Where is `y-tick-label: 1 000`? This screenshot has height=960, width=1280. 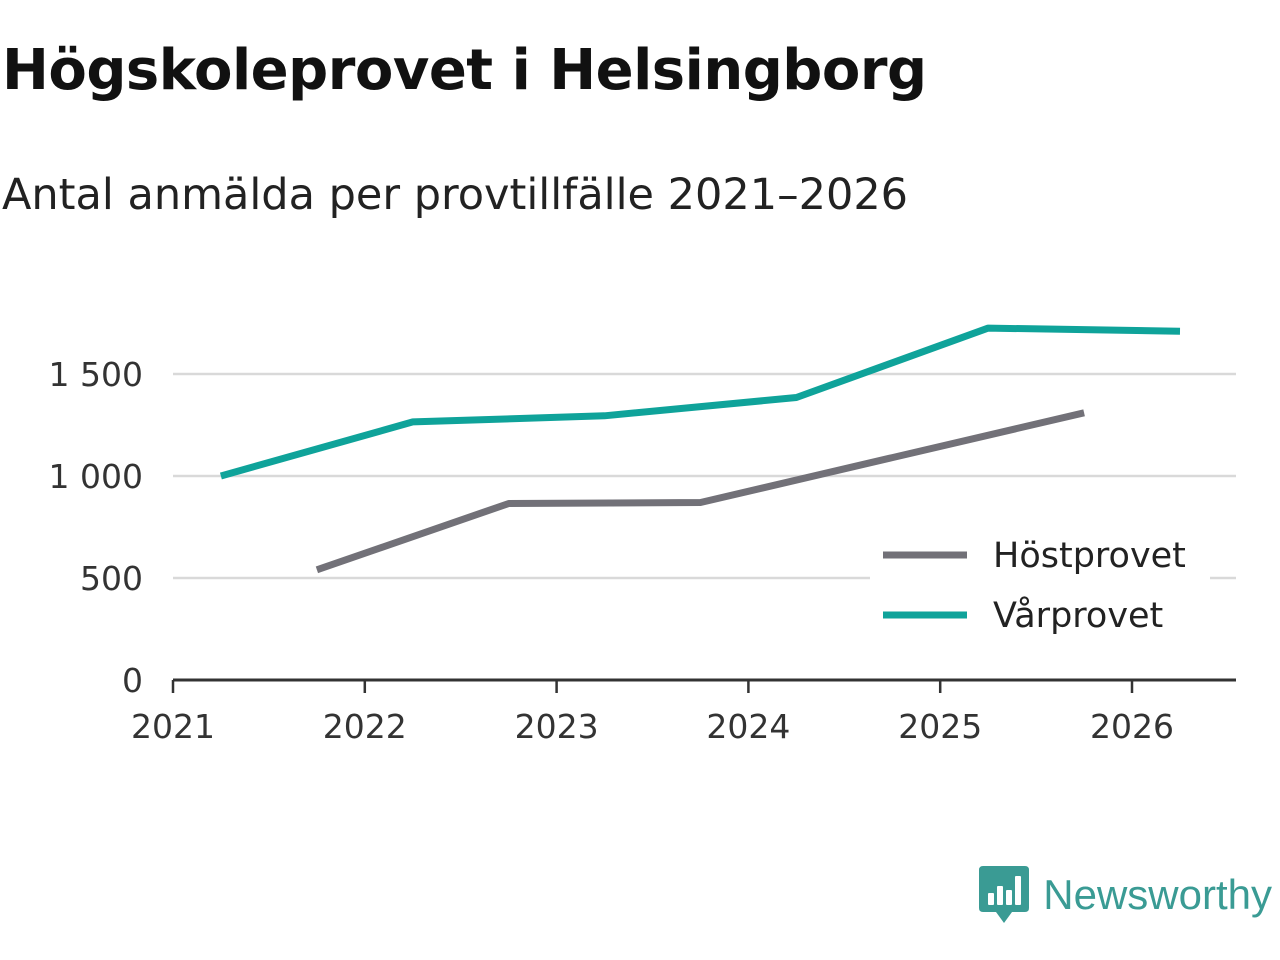 y-tick-label: 1 000 is located at coordinates (96, 476).